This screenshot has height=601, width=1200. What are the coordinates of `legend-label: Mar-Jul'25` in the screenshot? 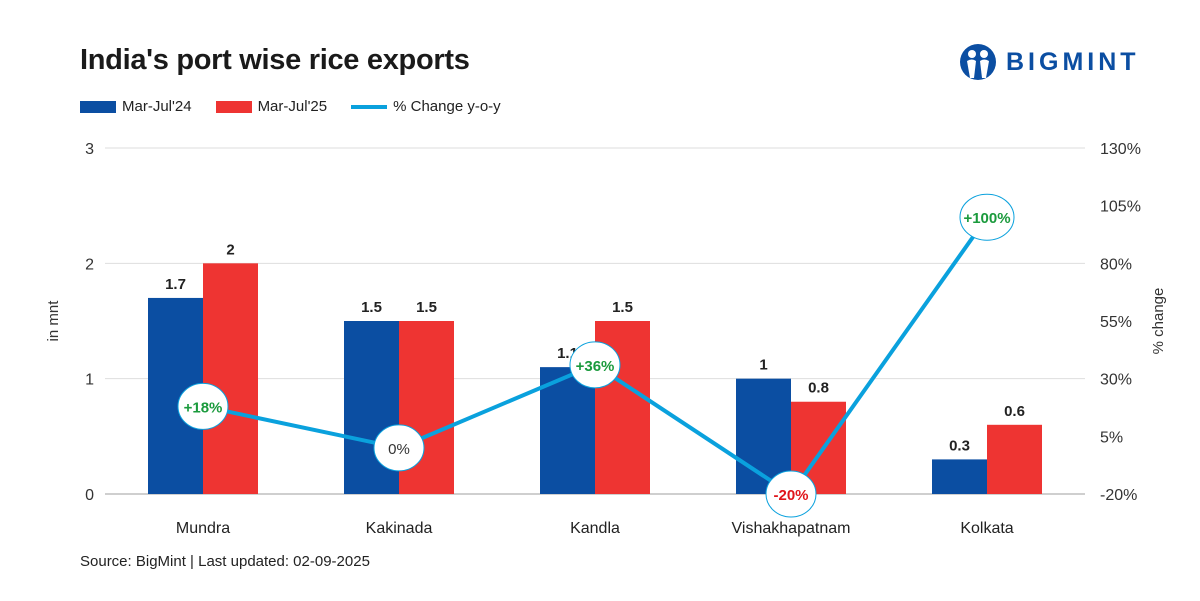 It's located at (292, 106).